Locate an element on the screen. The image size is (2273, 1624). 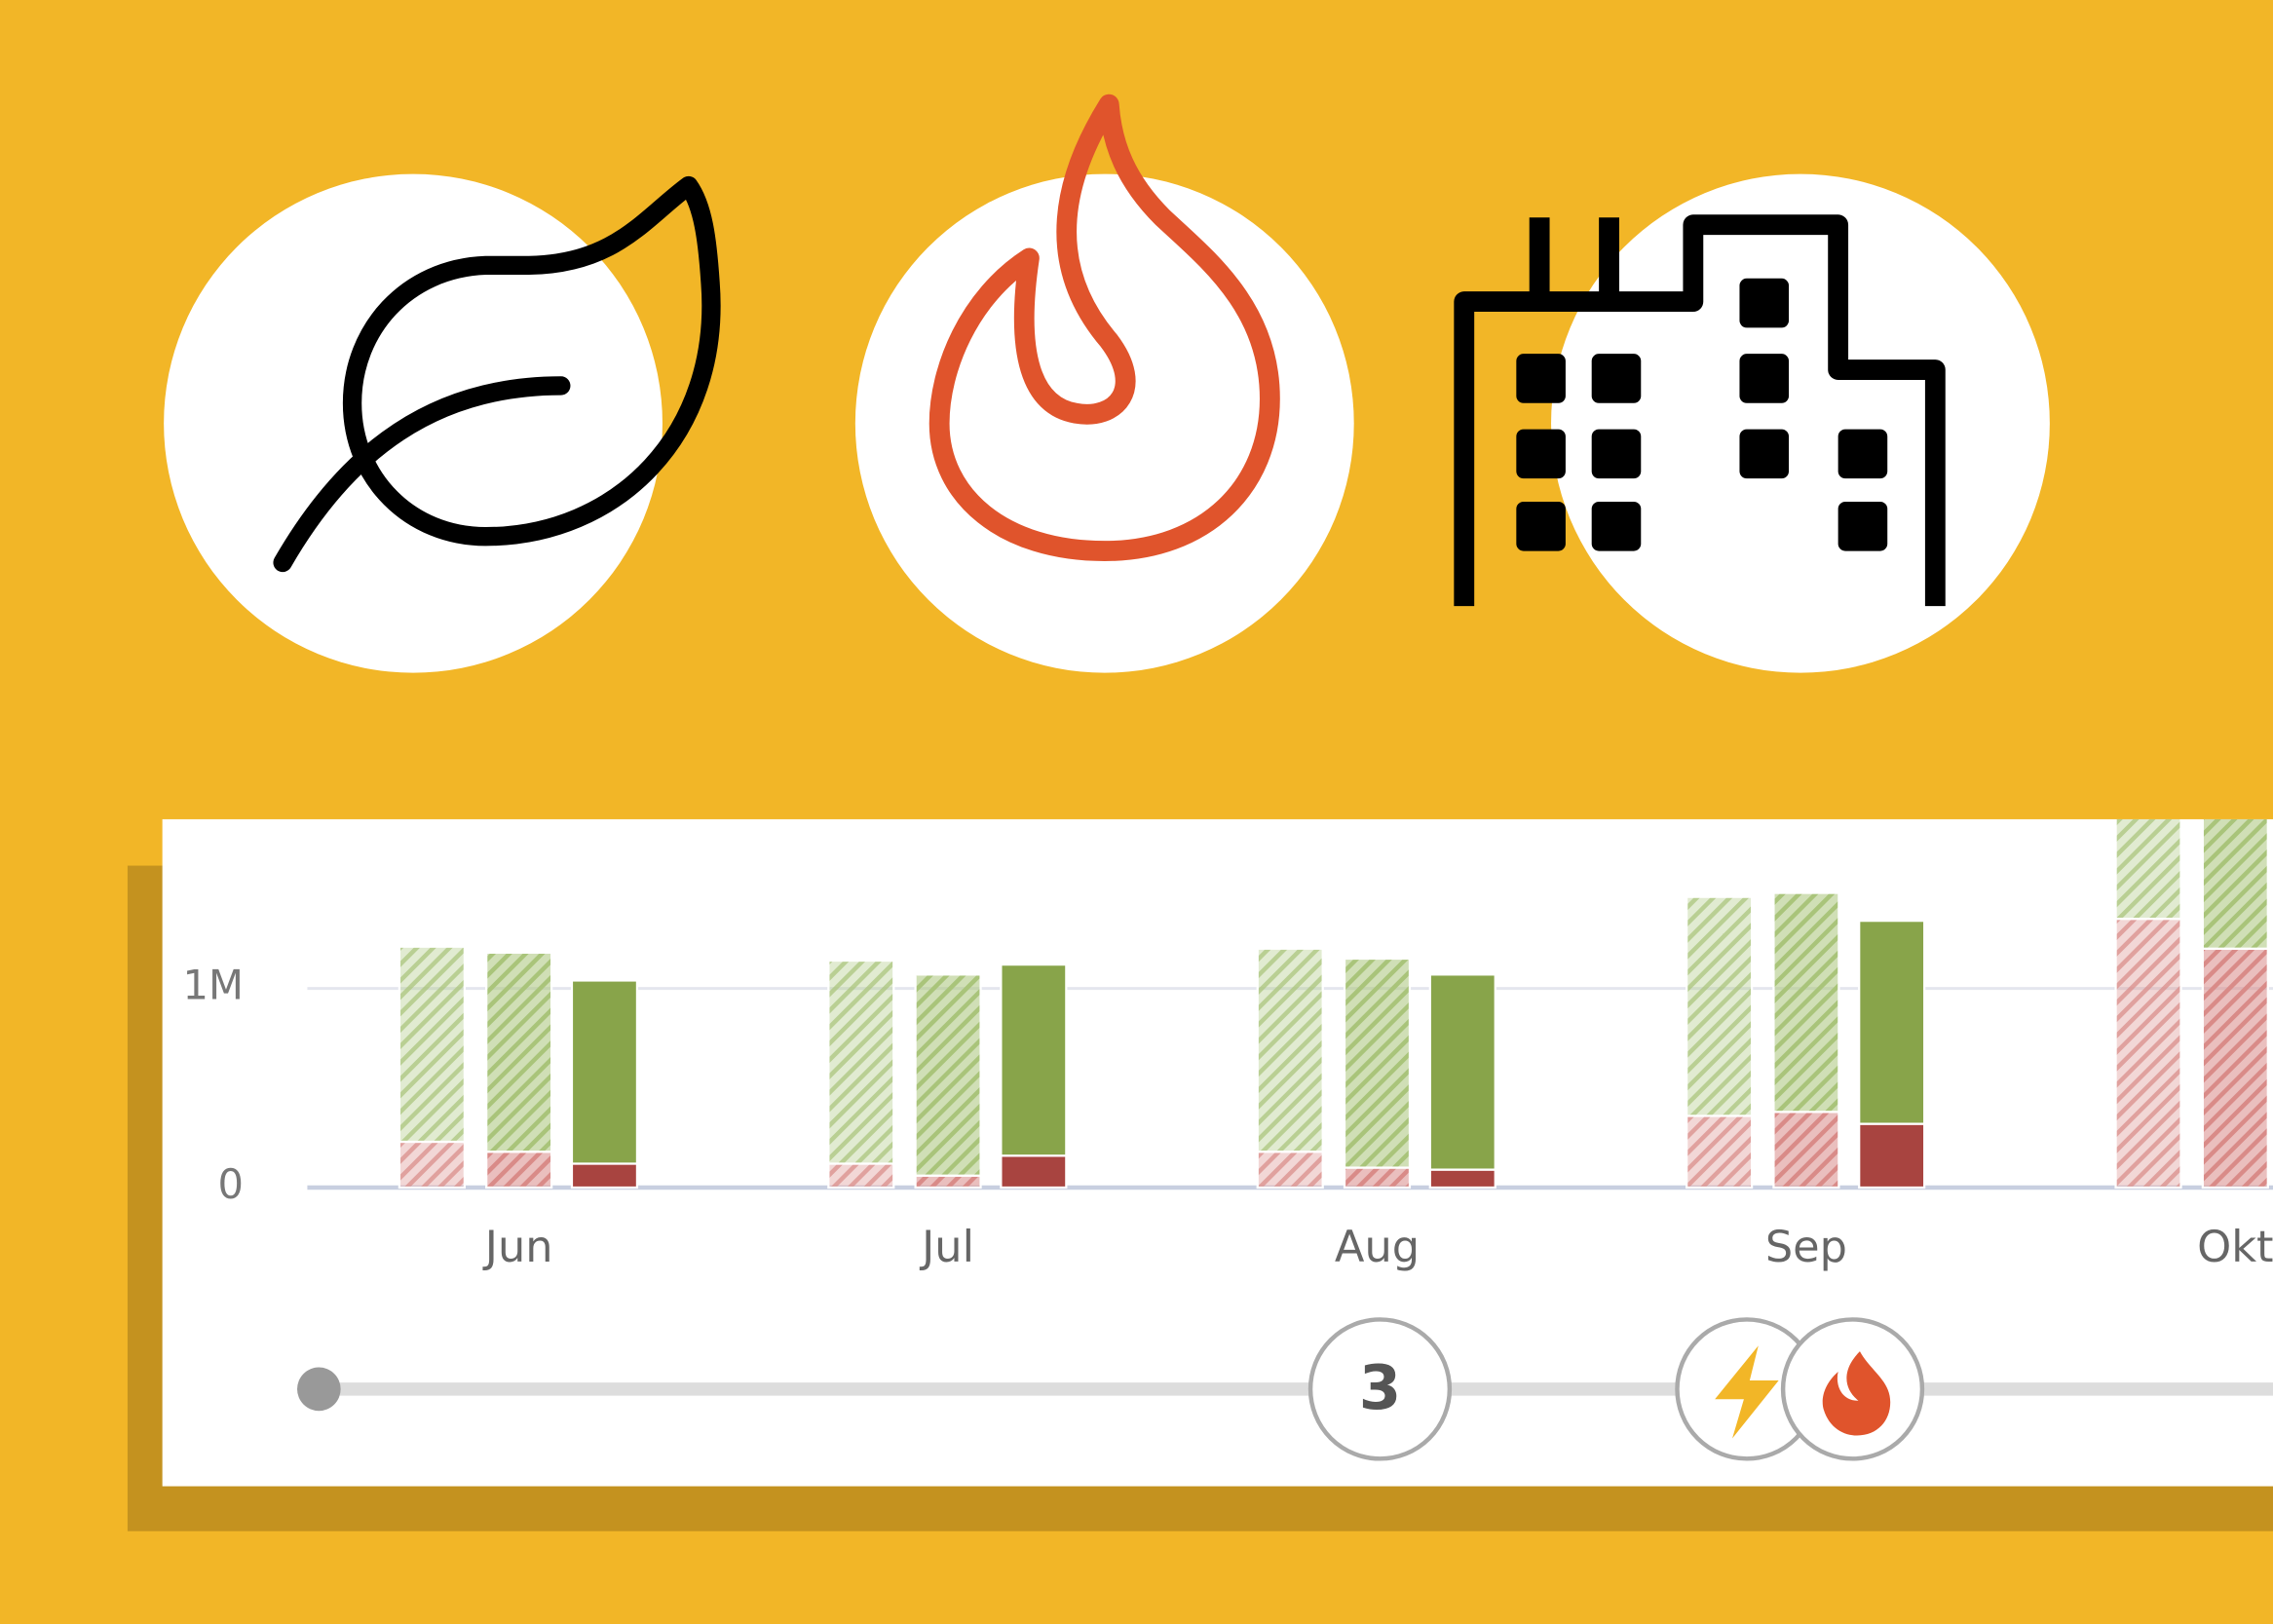
lightning-icon is located at coordinates (1747, 1392).